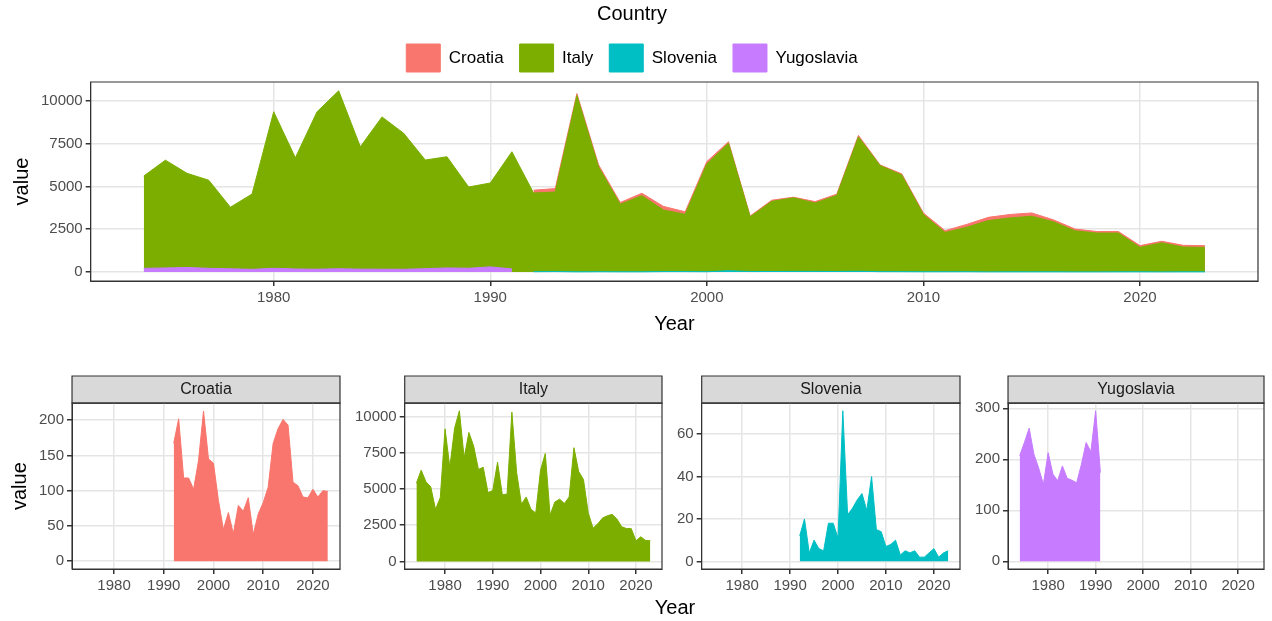 The height and width of the screenshot is (621, 1272). What do you see at coordinates (684, 57) in the screenshot?
I see `legend-label: Slovenia` at bounding box center [684, 57].